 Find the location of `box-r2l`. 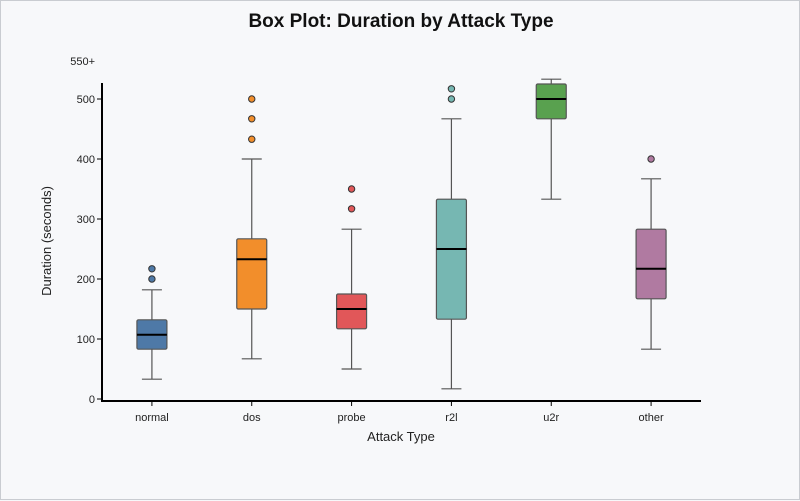

box-r2l is located at coordinates (451, 237).